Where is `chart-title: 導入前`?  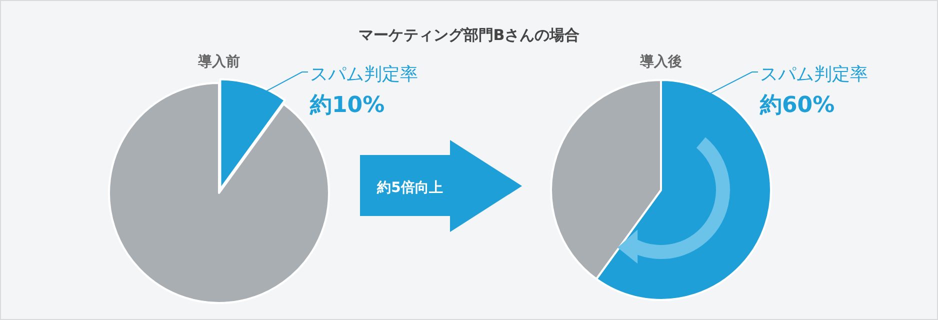 chart-title: 導入前 is located at coordinates (218, 61).